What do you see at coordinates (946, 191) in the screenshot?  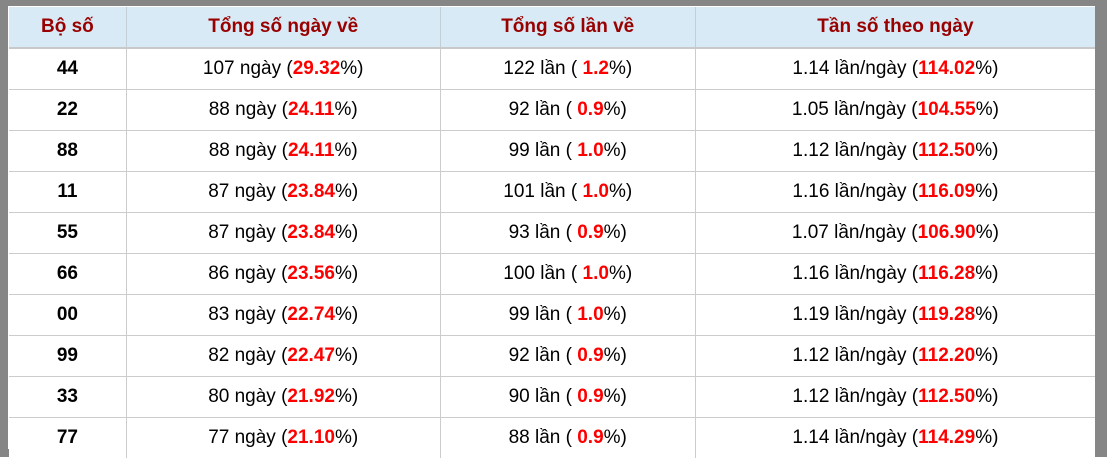 I see `percentage-value: 116.09` at bounding box center [946, 191].